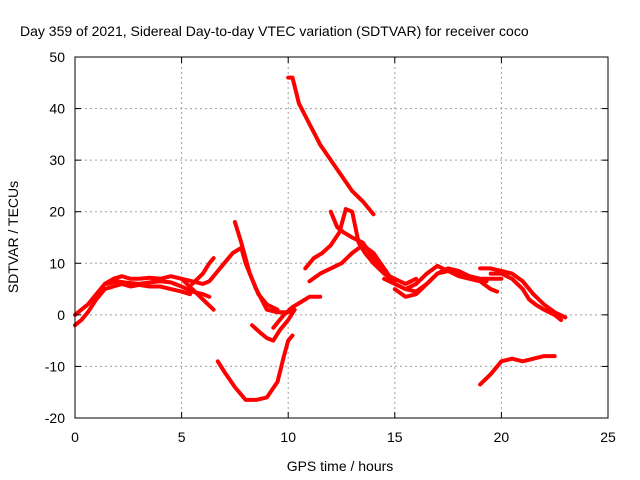 Image resolution: width=640 pixels, height=480 pixels. What do you see at coordinates (340, 466) in the screenshot?
I see `x-axis-label: GPS time / hours` at bounding box center [340, 466].